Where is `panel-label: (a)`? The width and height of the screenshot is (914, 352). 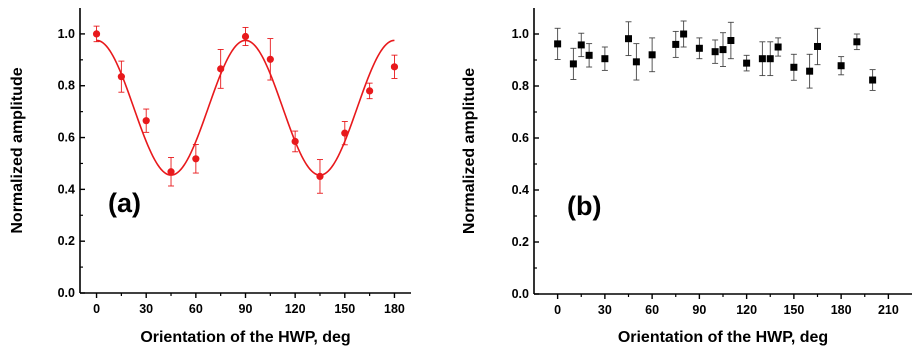 panel-label: (a) is located at coordinates (124, 203).